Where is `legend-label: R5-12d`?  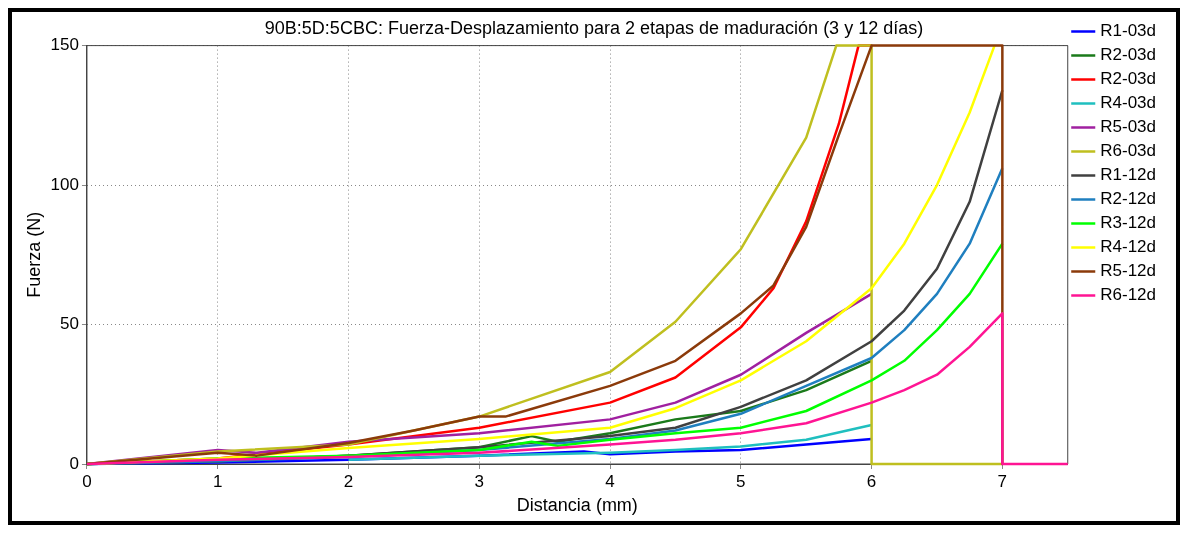
legend-label: R5-12d is located at coordinates (1128, 271).